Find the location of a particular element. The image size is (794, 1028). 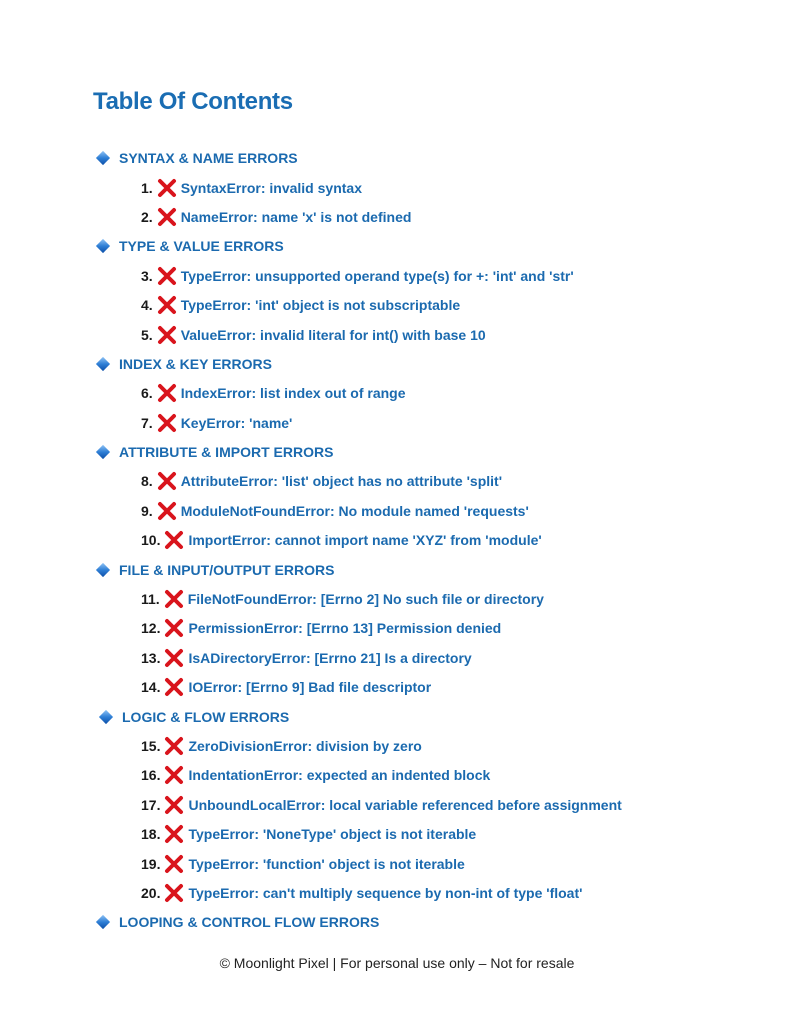

item-number: 15. is located at coordinates (151, 746).